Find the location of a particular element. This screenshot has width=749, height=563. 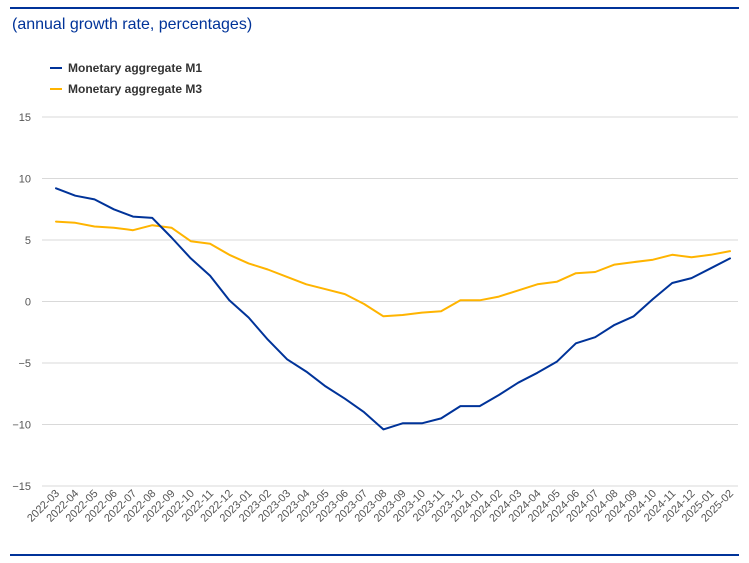

legend-label-m3: Monetary aggregate M3 is located at coordinates (135, 88).